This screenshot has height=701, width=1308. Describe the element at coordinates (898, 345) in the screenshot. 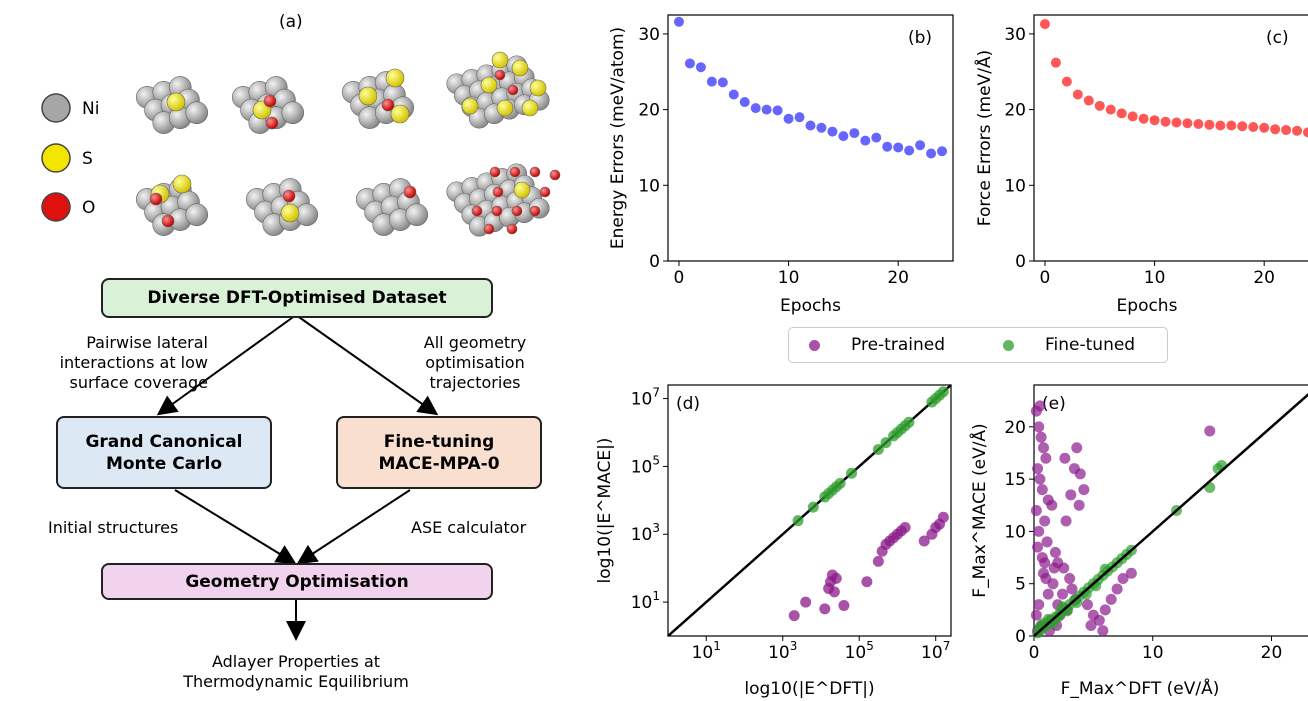

I see `legend-label-pretrained: Pre-trained` at that location.